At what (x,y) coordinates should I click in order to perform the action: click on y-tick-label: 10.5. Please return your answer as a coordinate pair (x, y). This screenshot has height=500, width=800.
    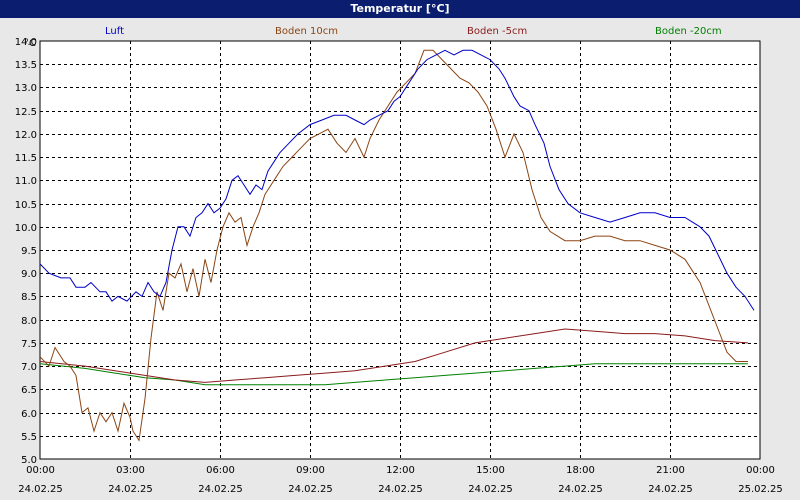
    Looking at the image, I should click on (26, 205).